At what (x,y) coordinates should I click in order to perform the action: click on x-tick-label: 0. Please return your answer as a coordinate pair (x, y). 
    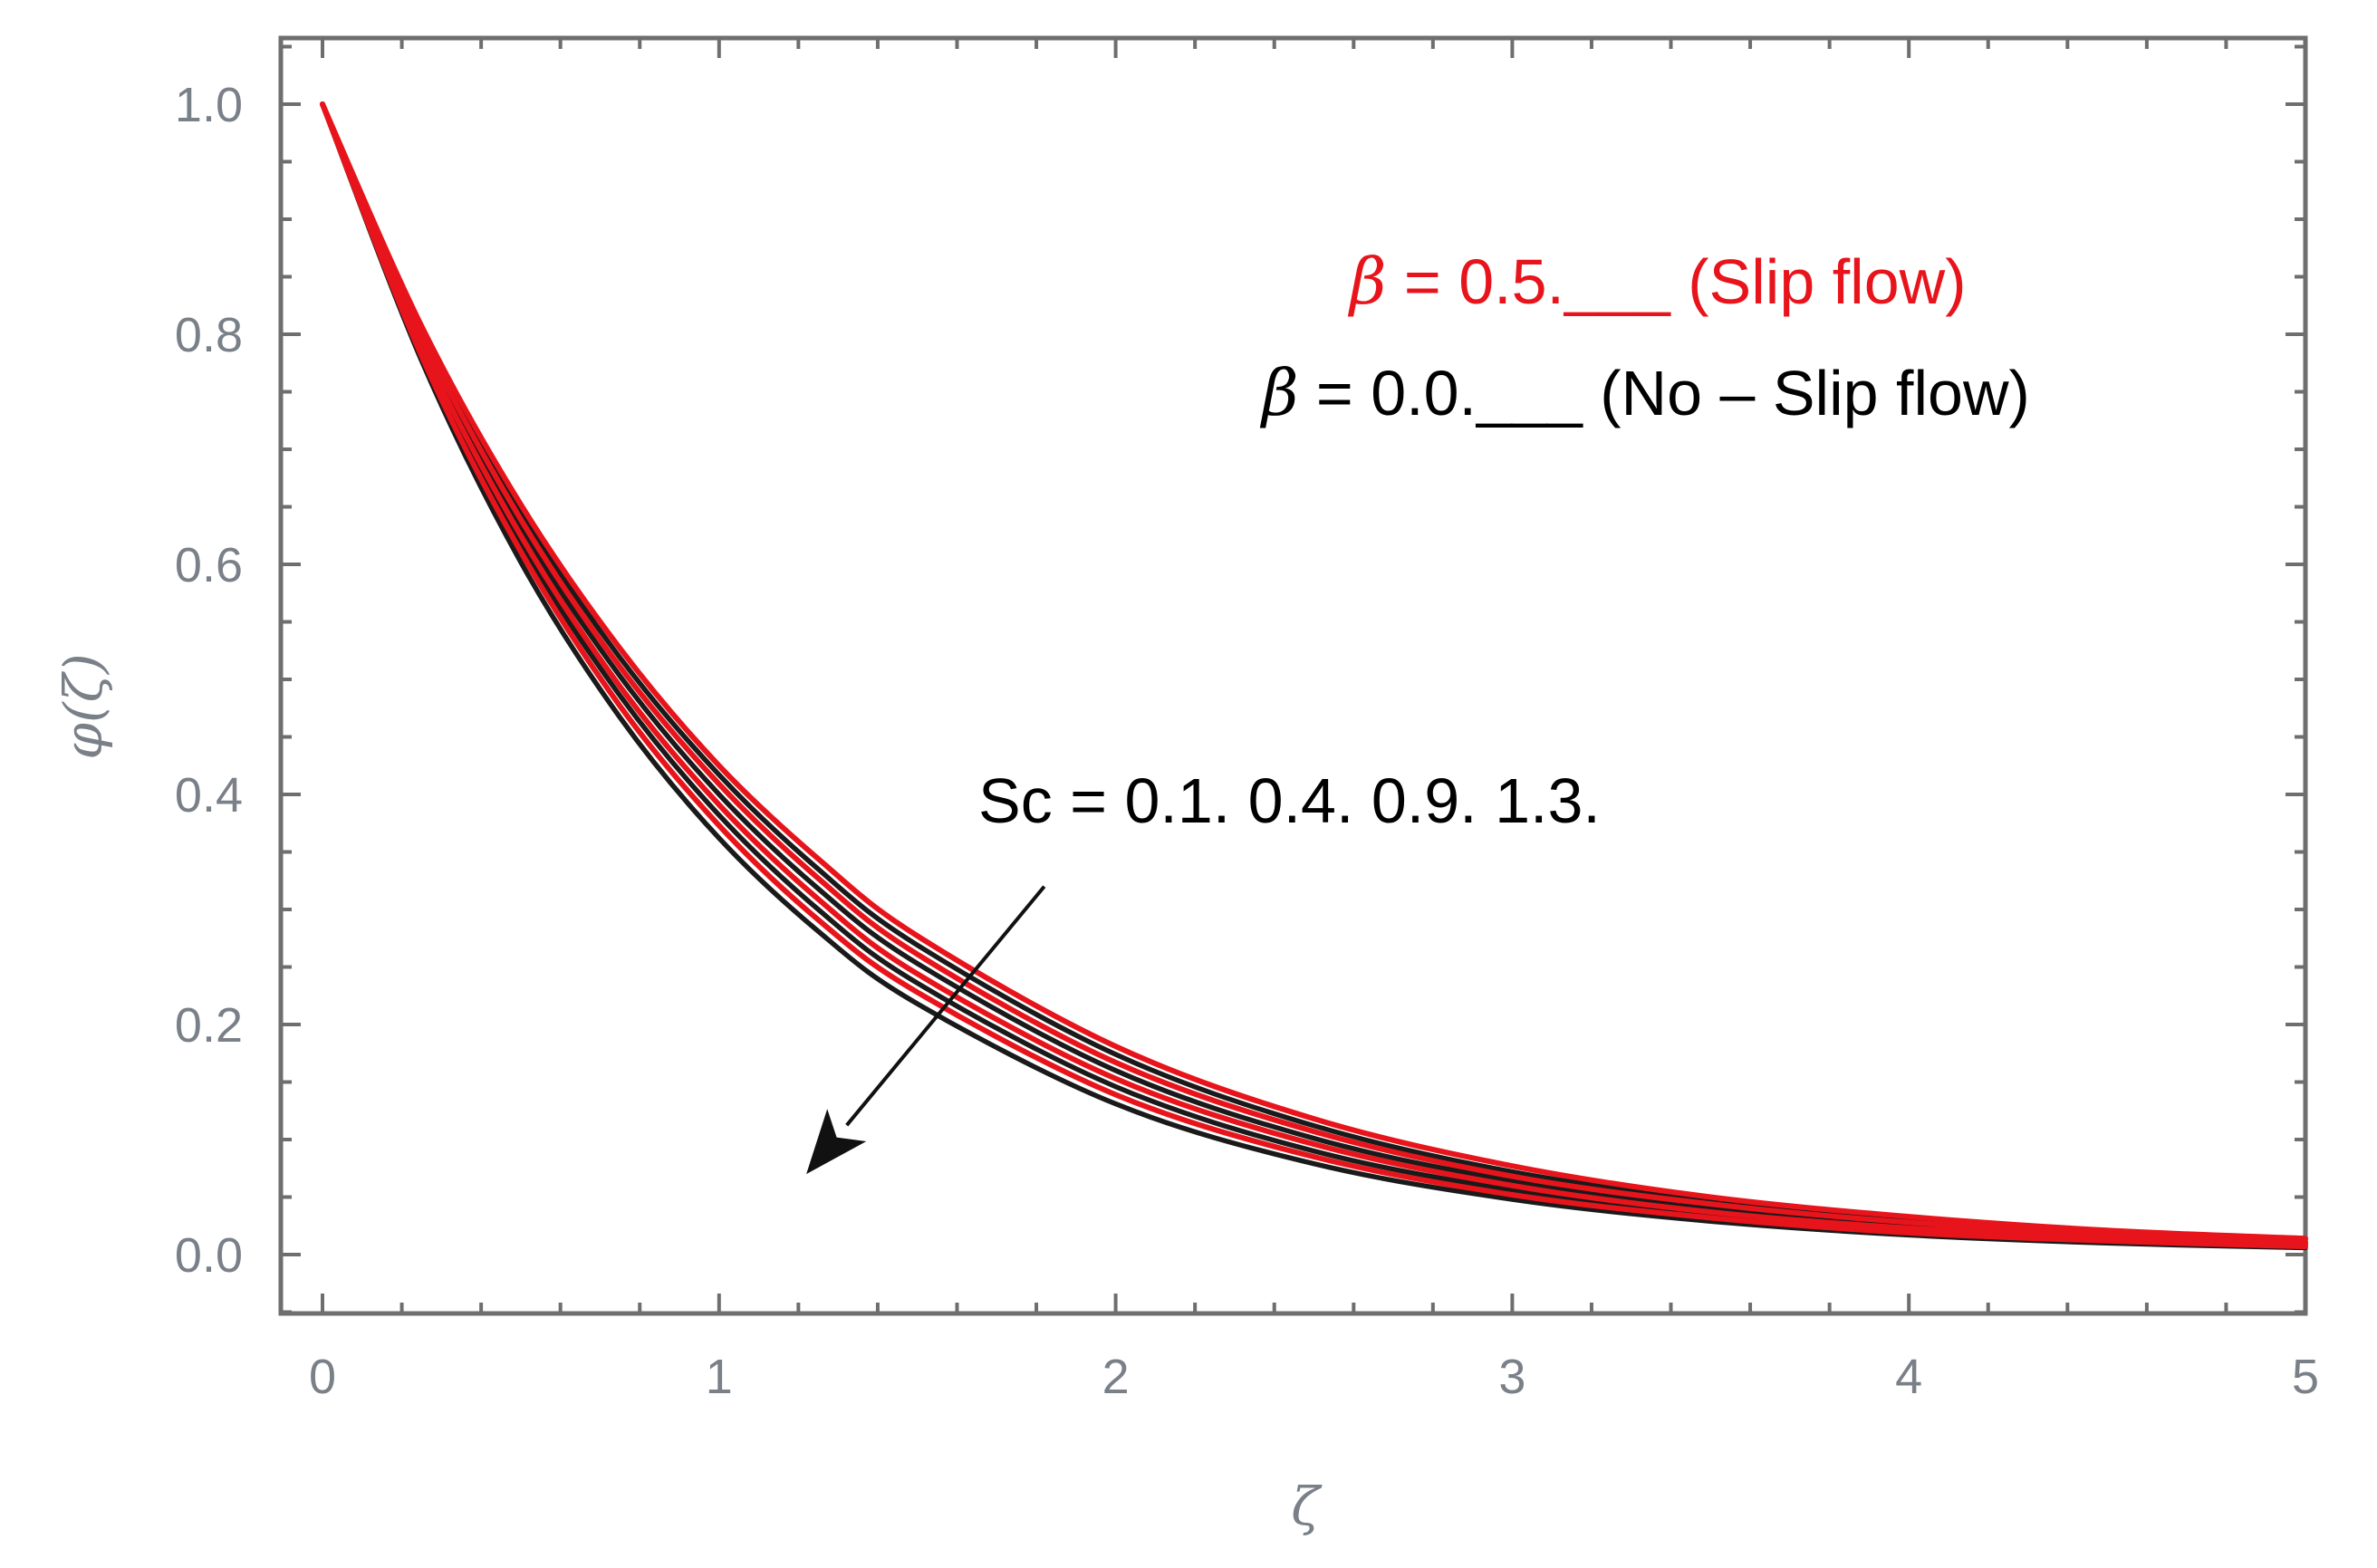
    Looking at the image, I should click on (322, 1377).